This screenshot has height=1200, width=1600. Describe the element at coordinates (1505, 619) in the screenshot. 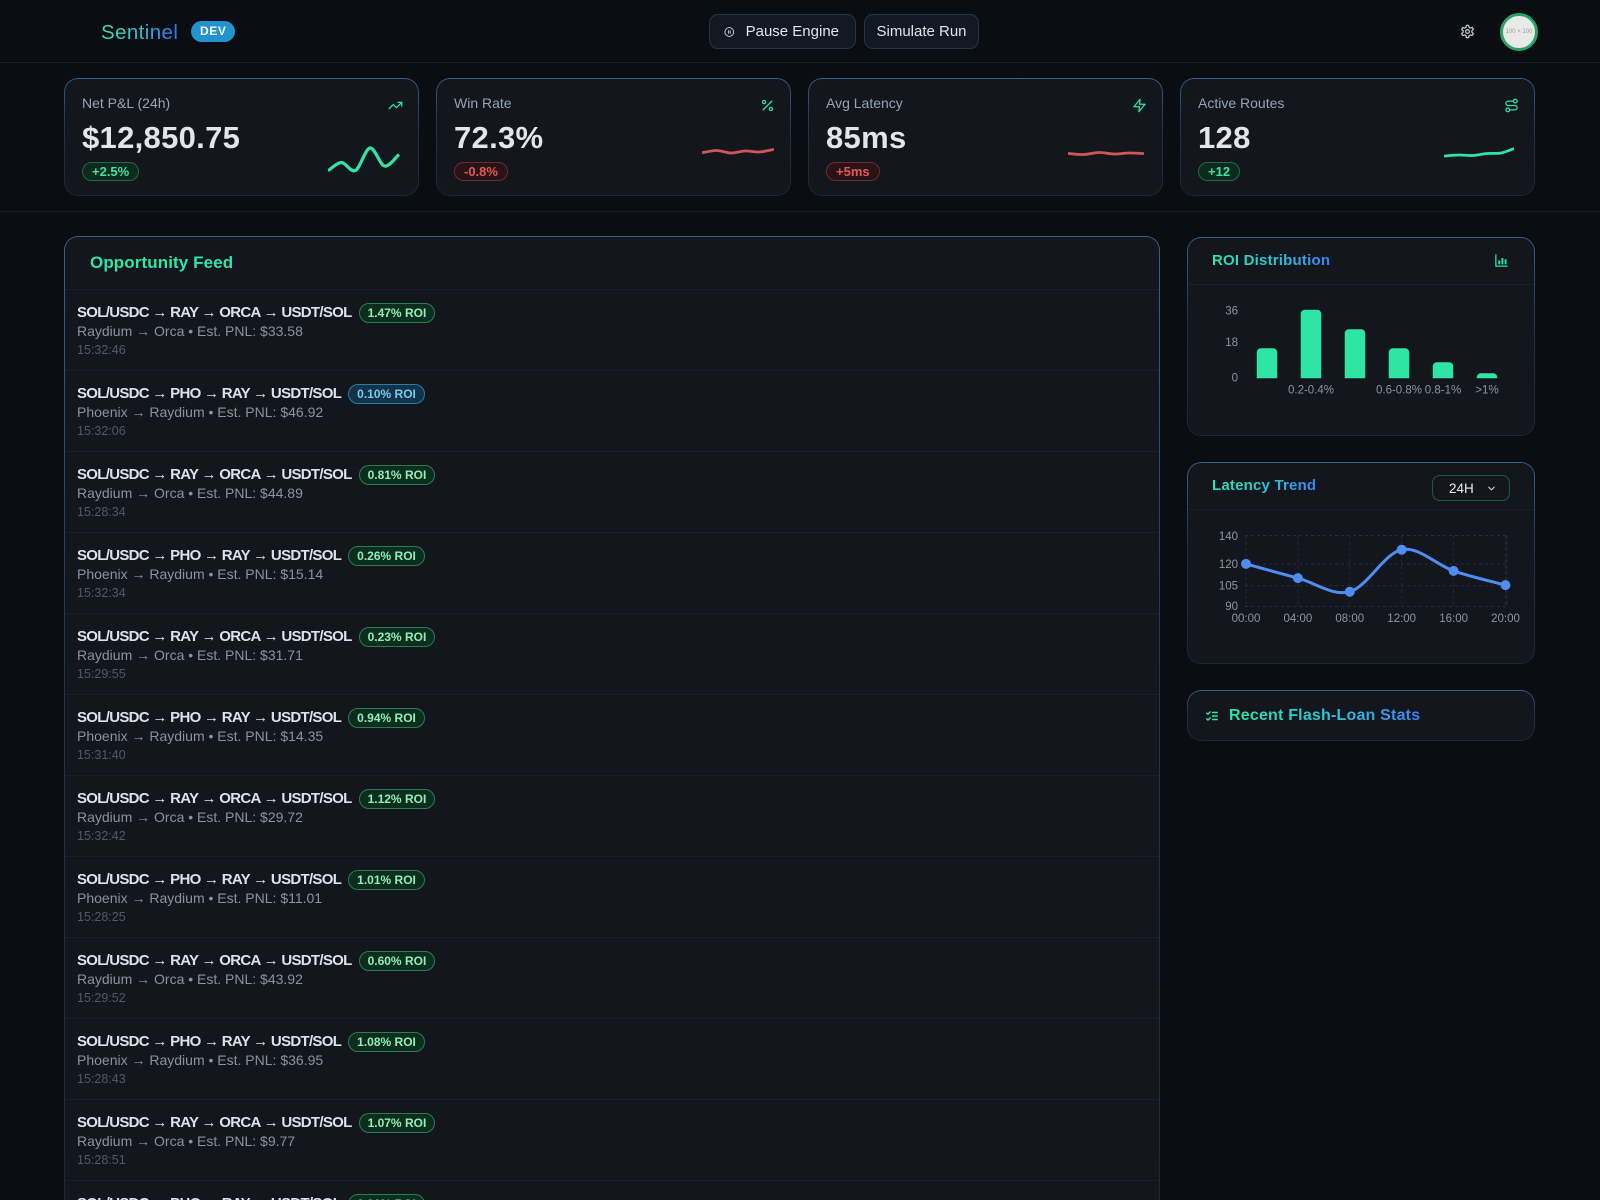

I see `svg-text: 20:00` at that location.